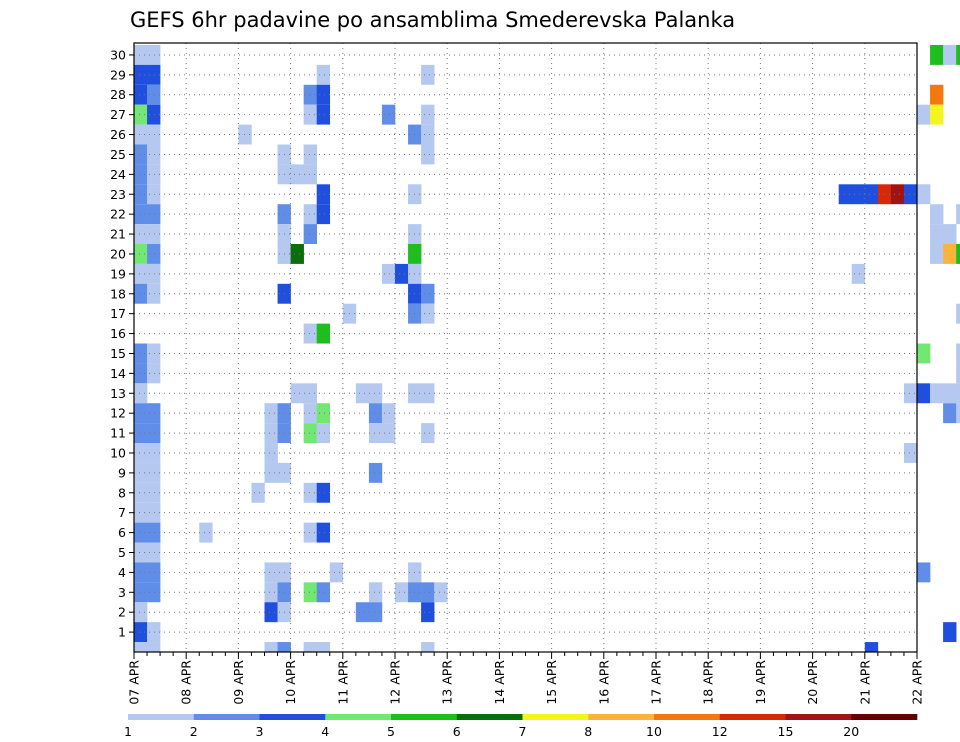  Describe the element at coordinates (194, 731) in the screenshot. I see `colorbar-label: 2` at that location.